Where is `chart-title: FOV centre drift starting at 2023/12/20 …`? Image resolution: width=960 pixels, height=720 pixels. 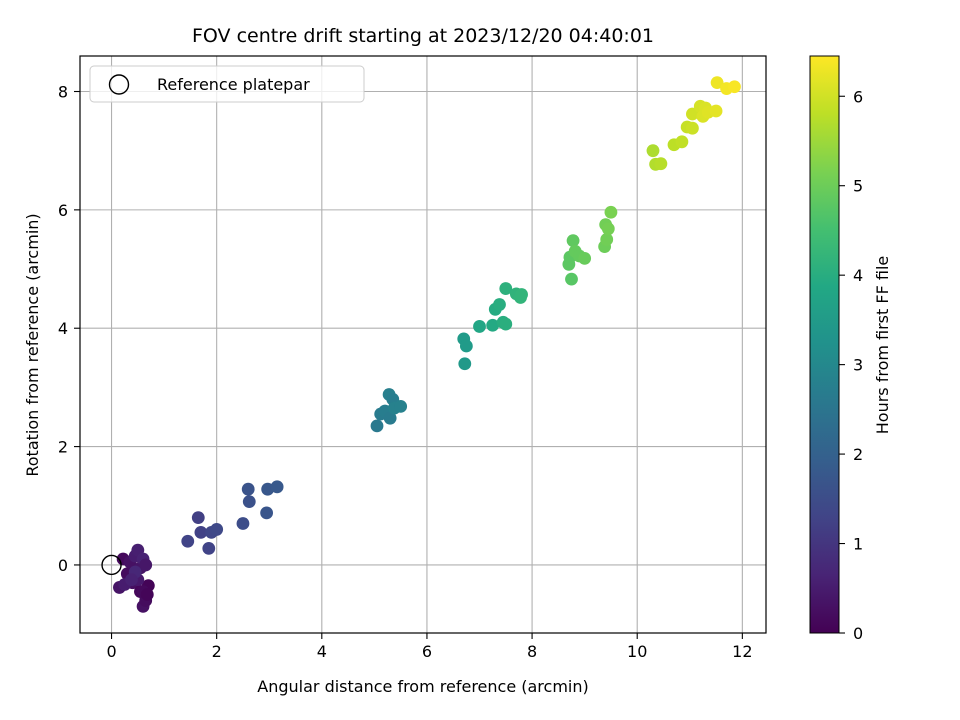
chart-title: FOV centre drift starting at 2023/12/20 … is located at coordinates (423, 36).